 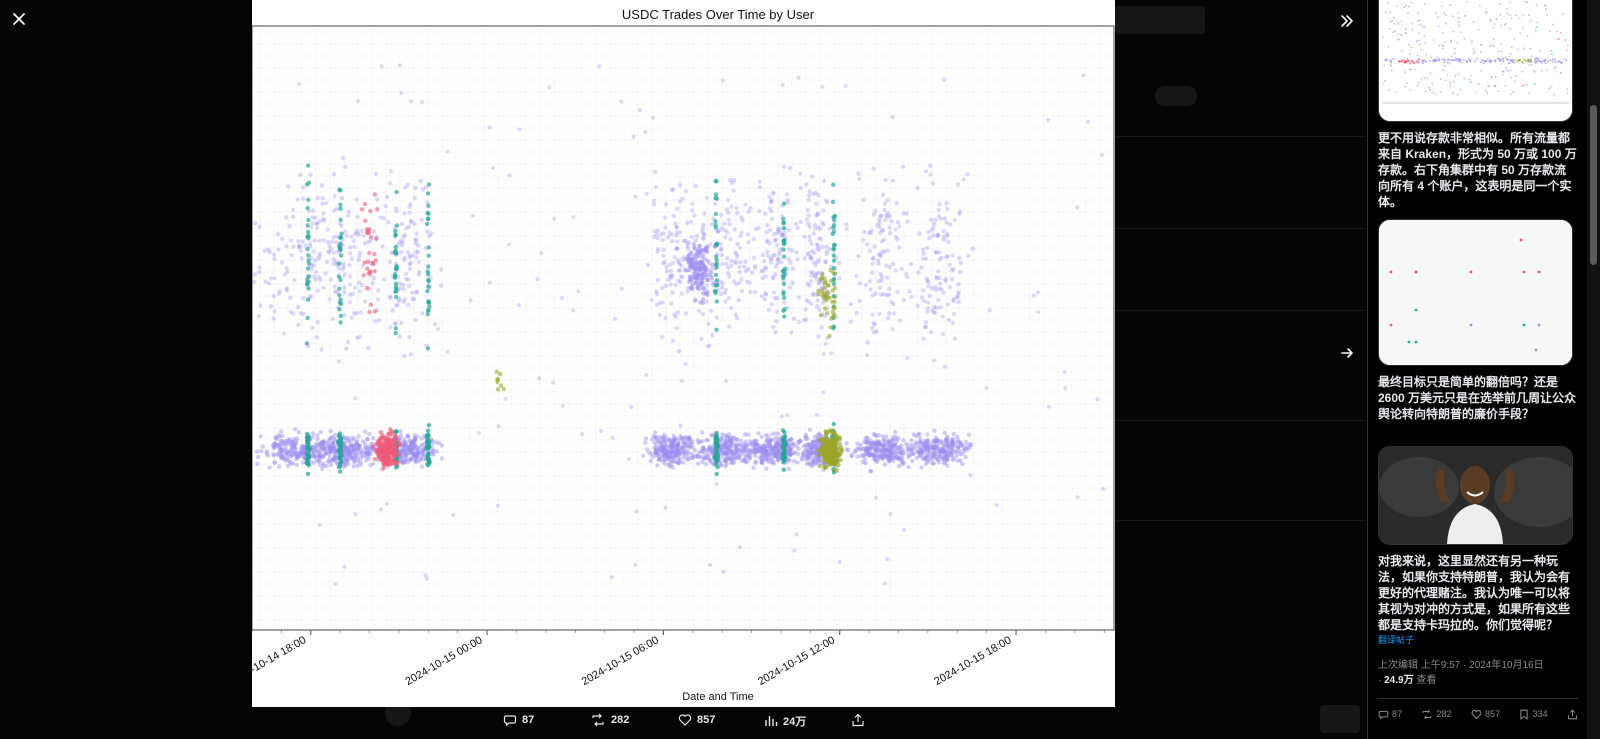 I want to click on post-sidebar, so click(x=1483, y=369).